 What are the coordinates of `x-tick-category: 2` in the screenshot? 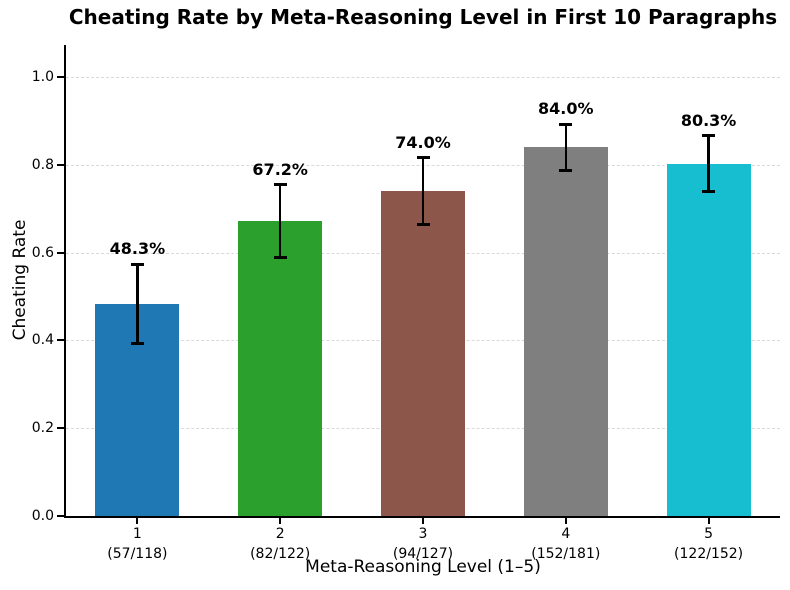 It's located at (280, 534).